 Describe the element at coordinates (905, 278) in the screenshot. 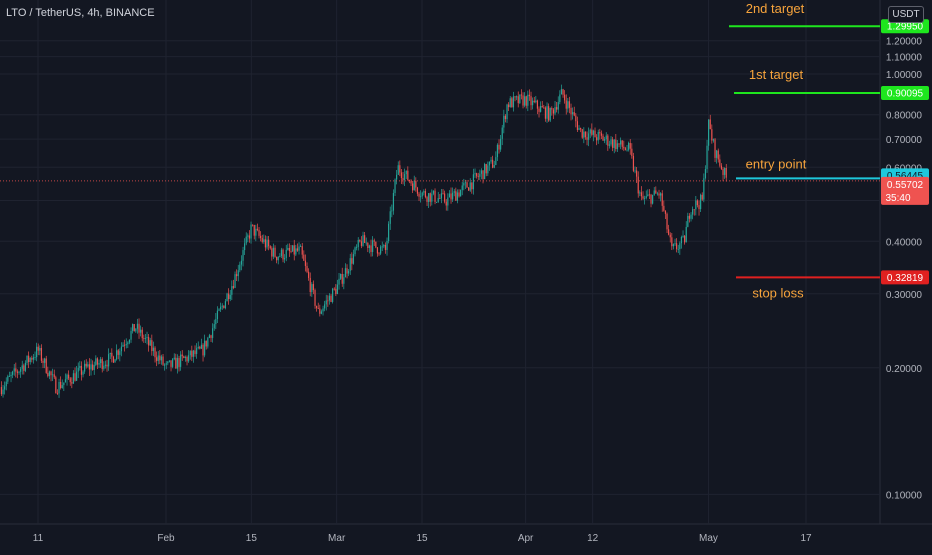

I see `stop-loss-price-tag-text: 0.32819` at that location.